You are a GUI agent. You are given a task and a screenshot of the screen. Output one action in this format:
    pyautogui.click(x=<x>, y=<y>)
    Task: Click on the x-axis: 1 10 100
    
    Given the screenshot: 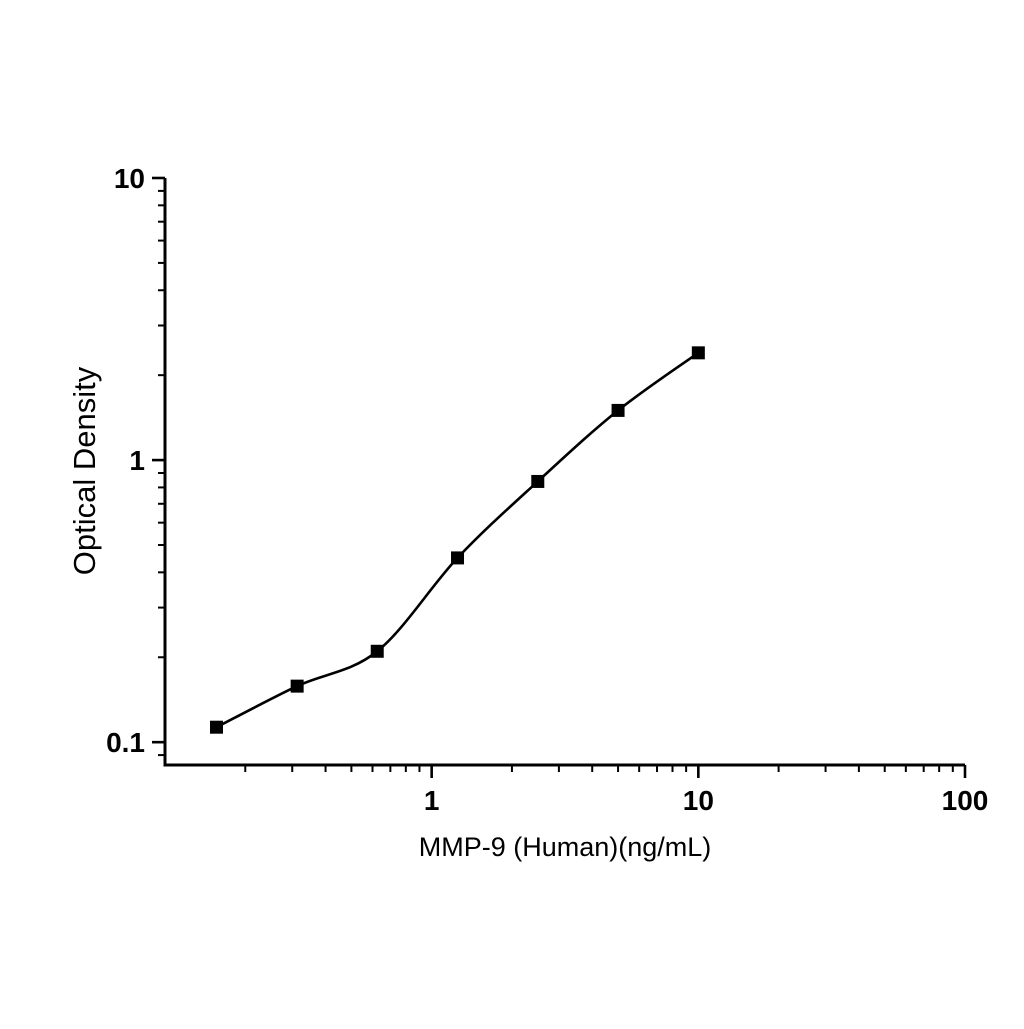 What is the action you would take?
    pyautogui.click(x=616, y=790)
    